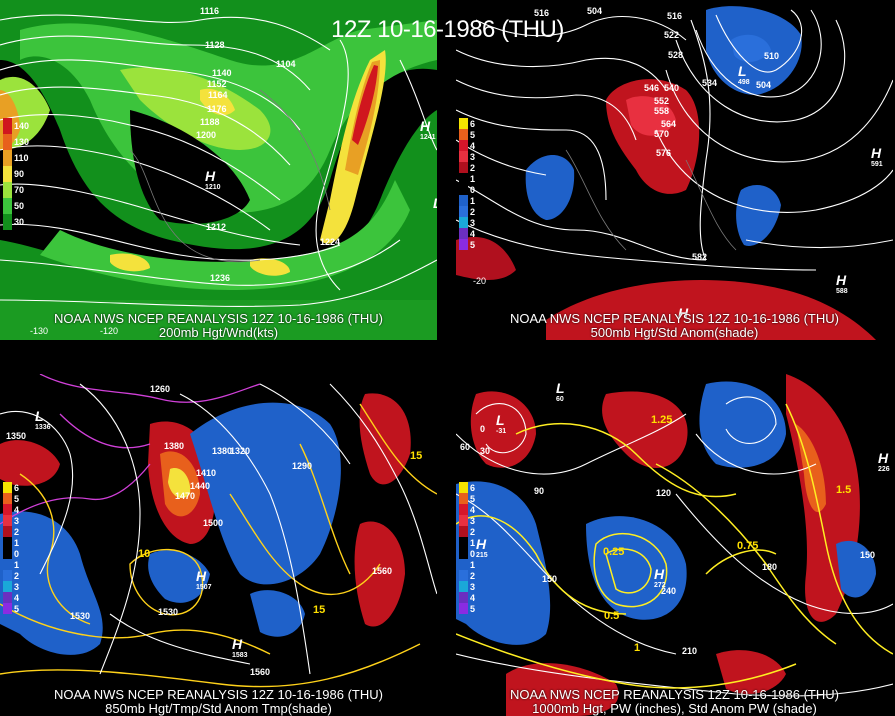  What do you see at coordinates (206, 135) in the screenshot?
I see `contour-label: 1200` at bounding box center [206, 135].